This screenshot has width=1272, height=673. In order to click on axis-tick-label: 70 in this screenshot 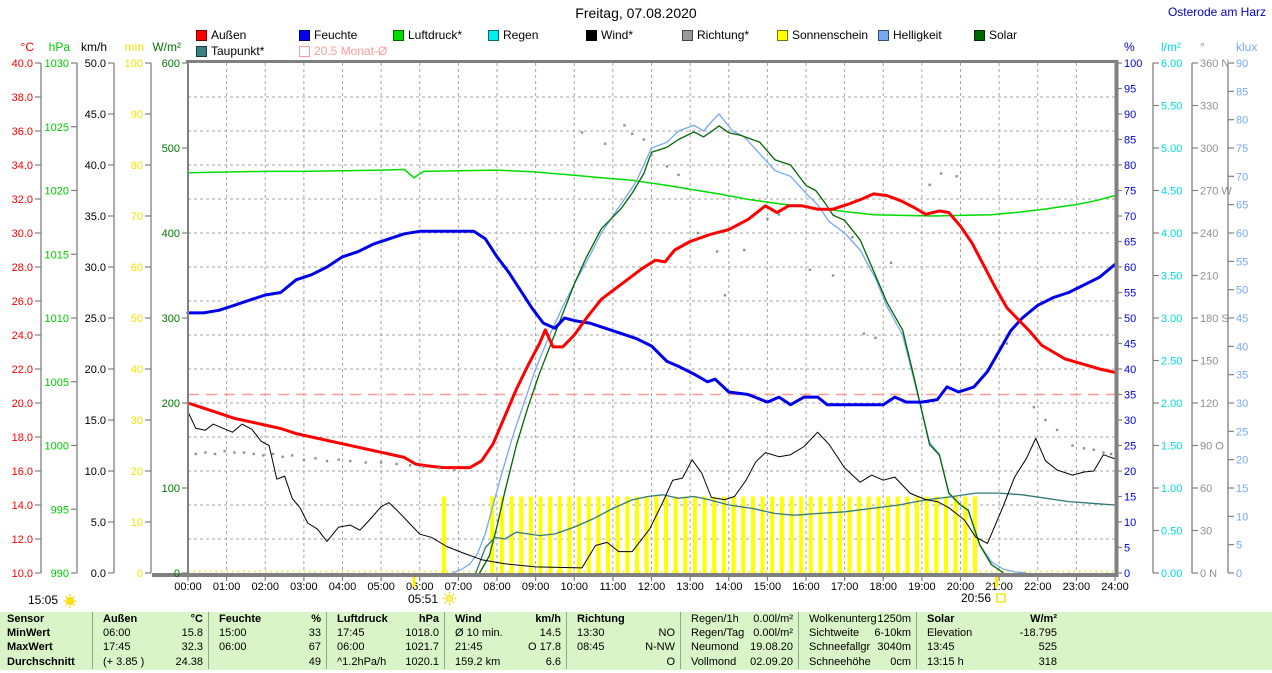, I will do `click(137, 217)`.